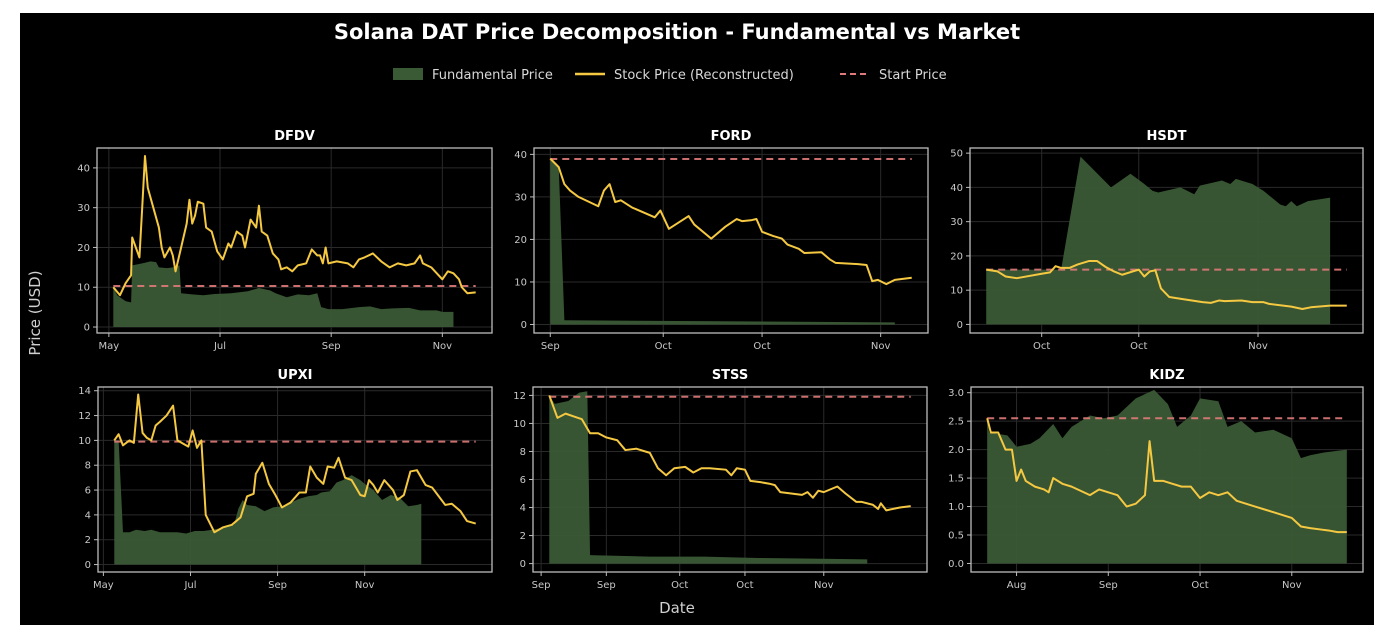 Image resolution: width=1392 pixels, height=644 pixels. What do you see at coordinates (730, 375) in the screenshot?
I see `subplot-title: STSS` at bounding box center [730, 375].